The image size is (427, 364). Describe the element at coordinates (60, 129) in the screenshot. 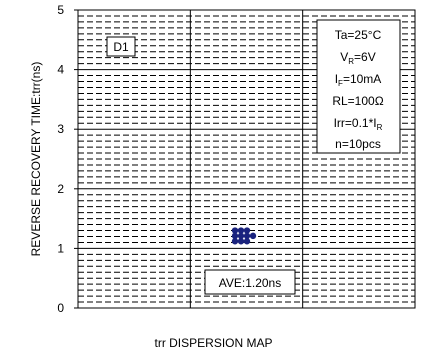

I see `y-tick-label: 3` at that location.